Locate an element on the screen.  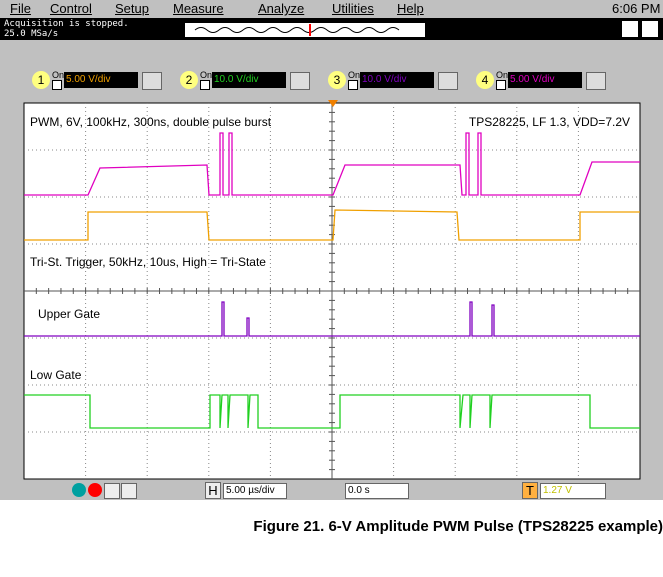
status-bar: Acquisition is stopped. 25.0 MSa/s is located at coordinates (331, 29).